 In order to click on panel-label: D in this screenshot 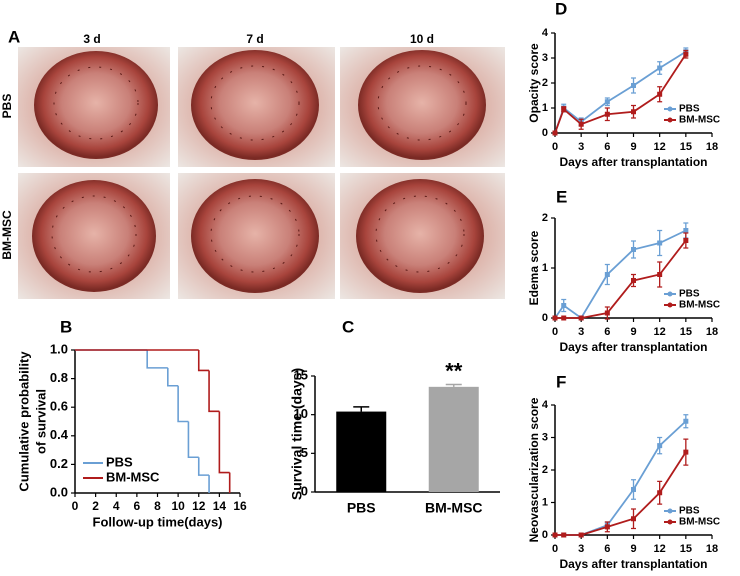, I will do `click(561, 9)`.